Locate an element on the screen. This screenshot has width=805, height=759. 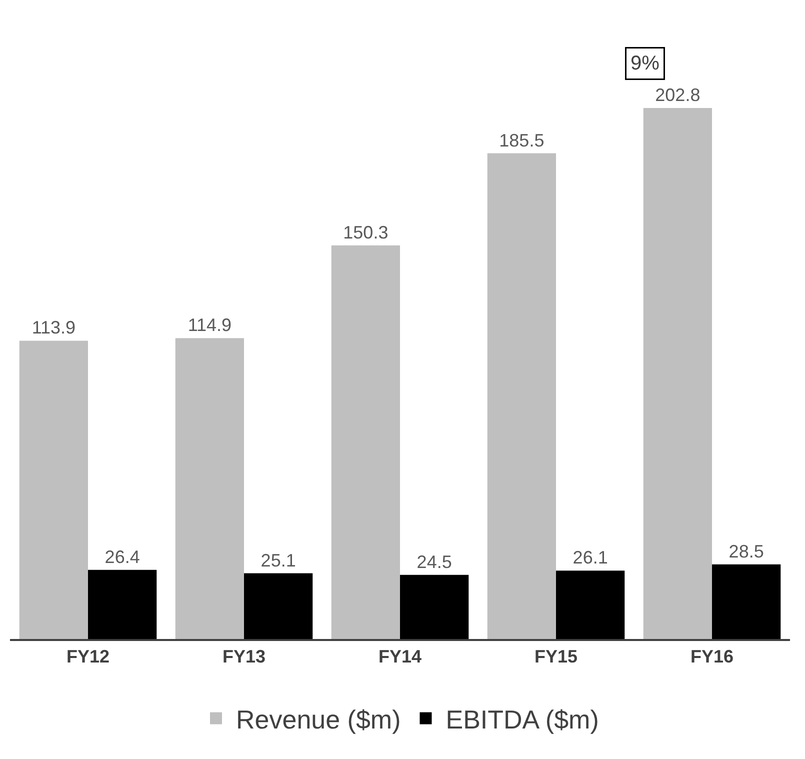
data-label: 25.1 is located at coordinates (278, 560).